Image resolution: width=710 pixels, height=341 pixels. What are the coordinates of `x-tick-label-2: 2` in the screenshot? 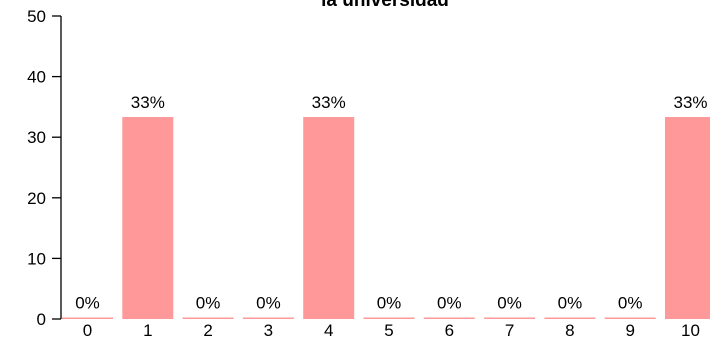 It's located at (207, 330).